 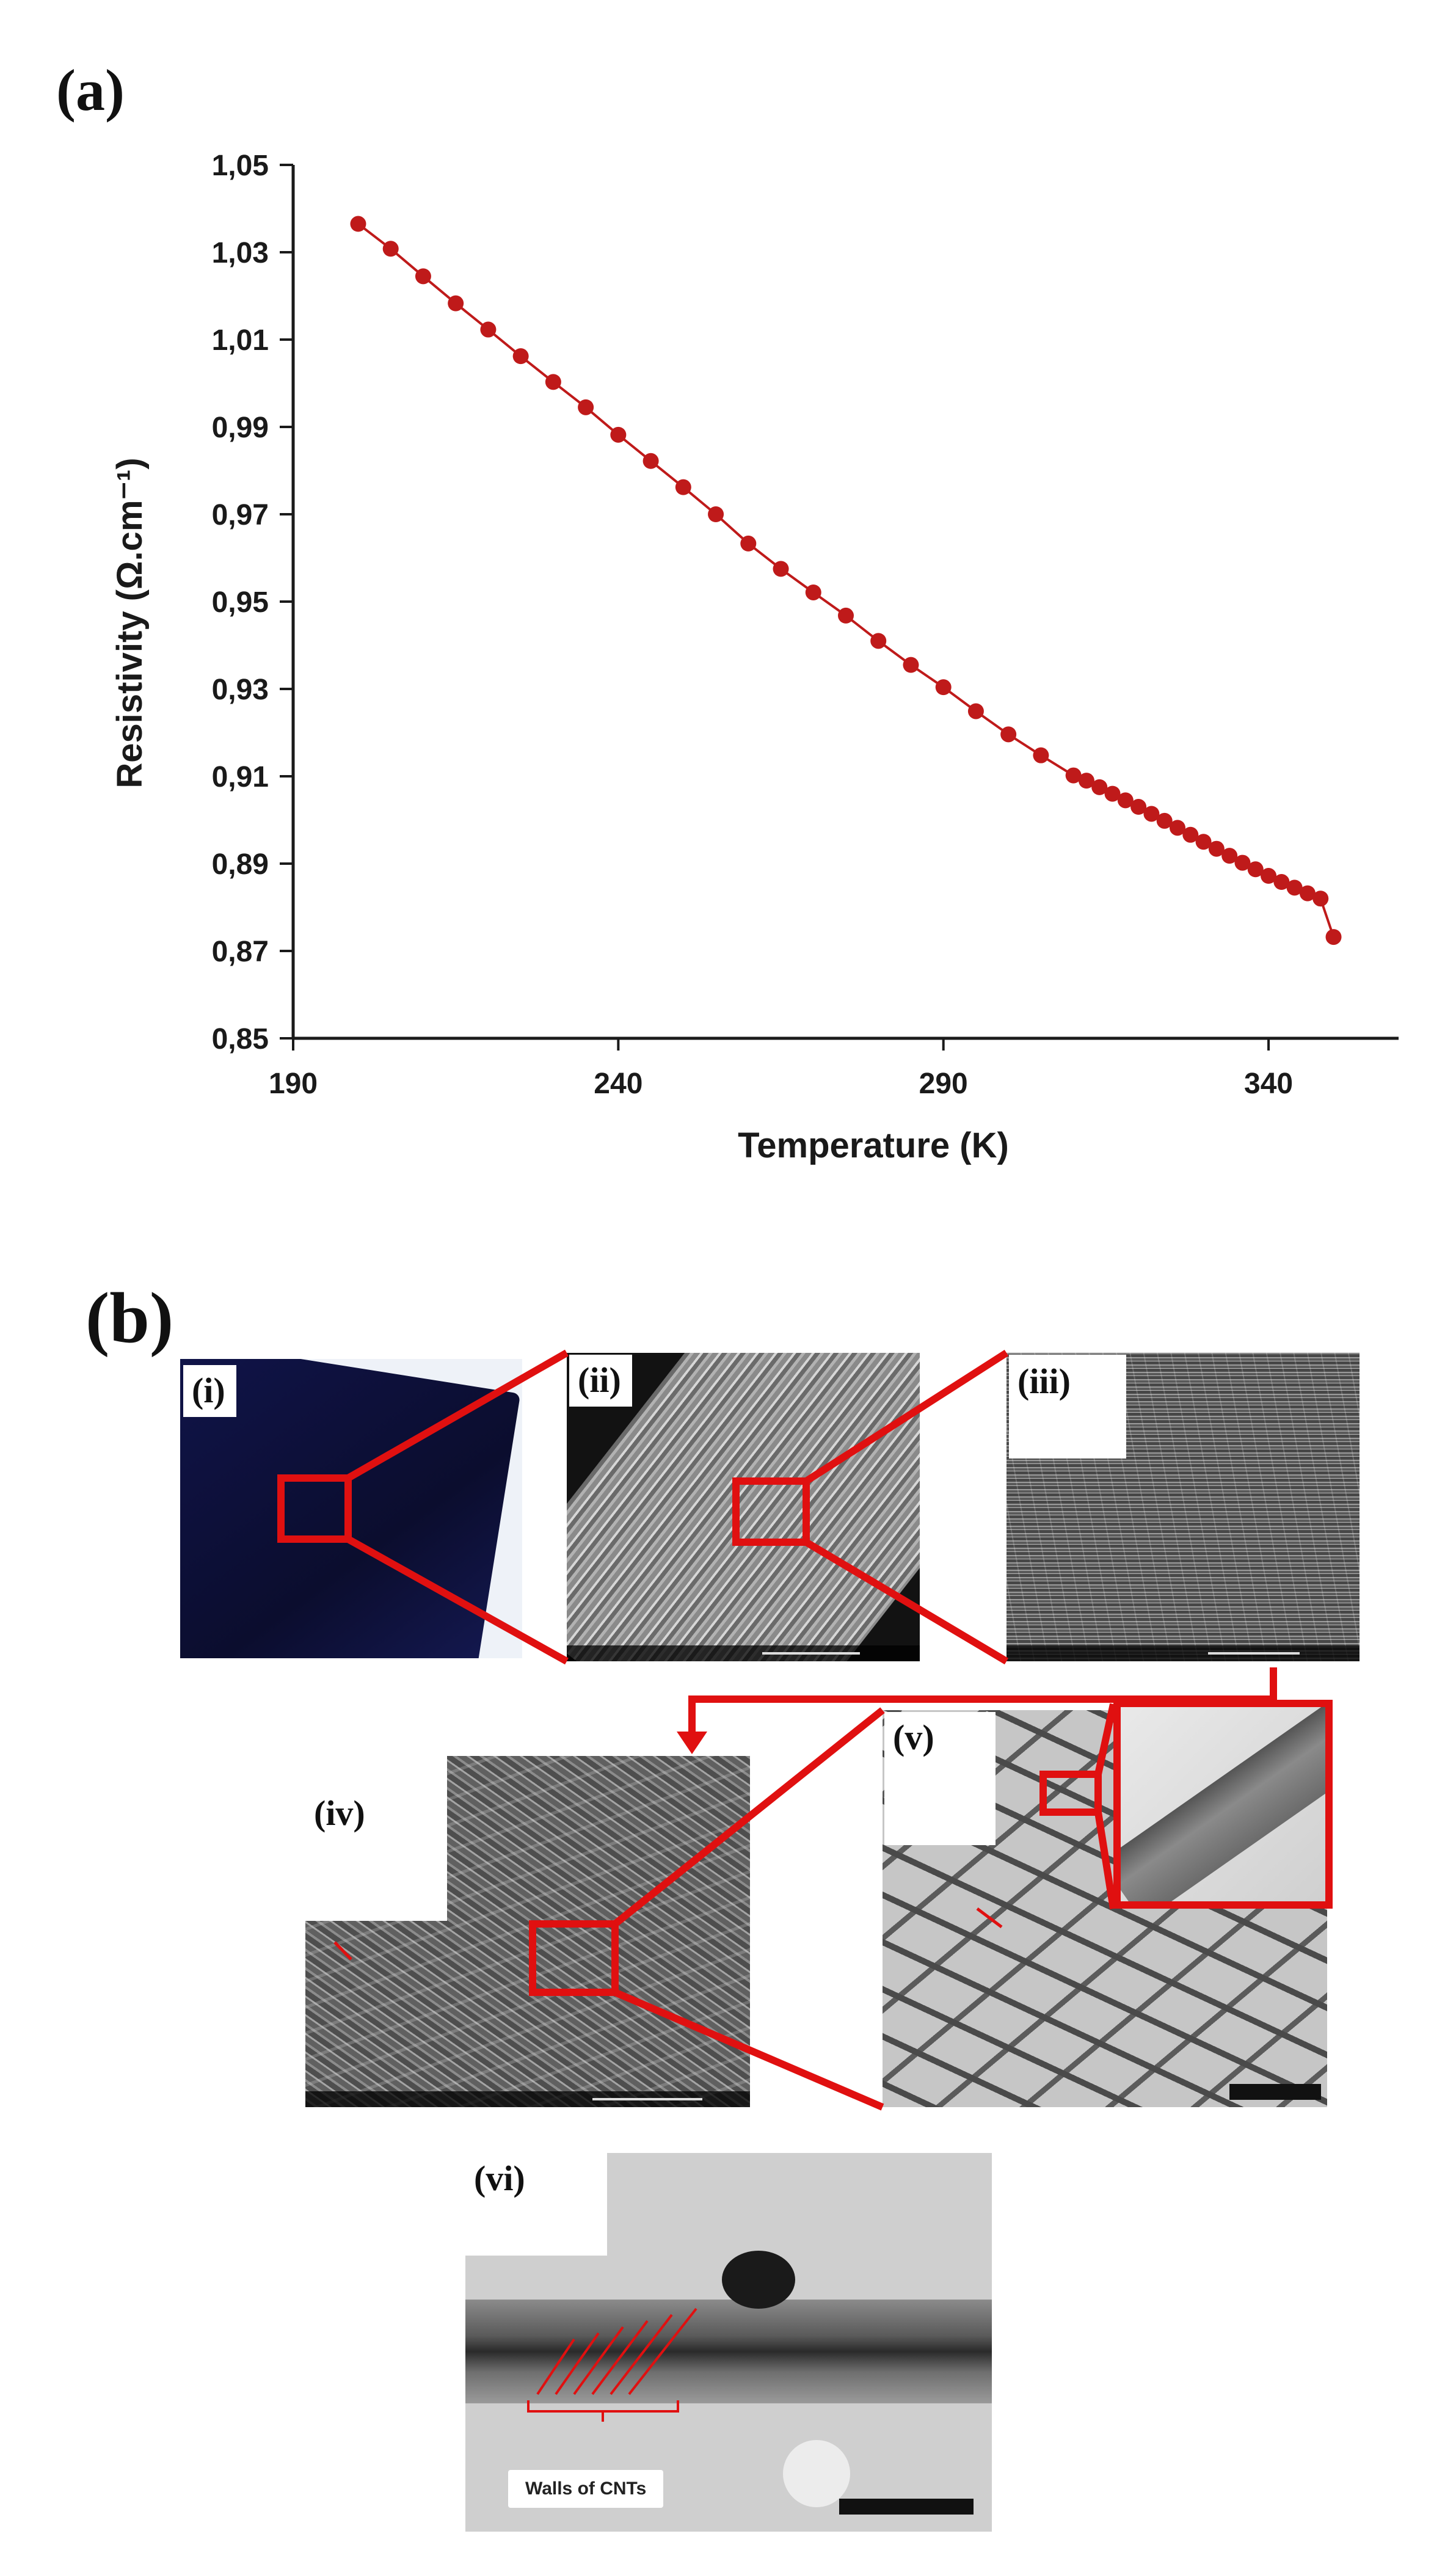 I want to click on y-tick-label: 0,95, so click(x=240, y=602).